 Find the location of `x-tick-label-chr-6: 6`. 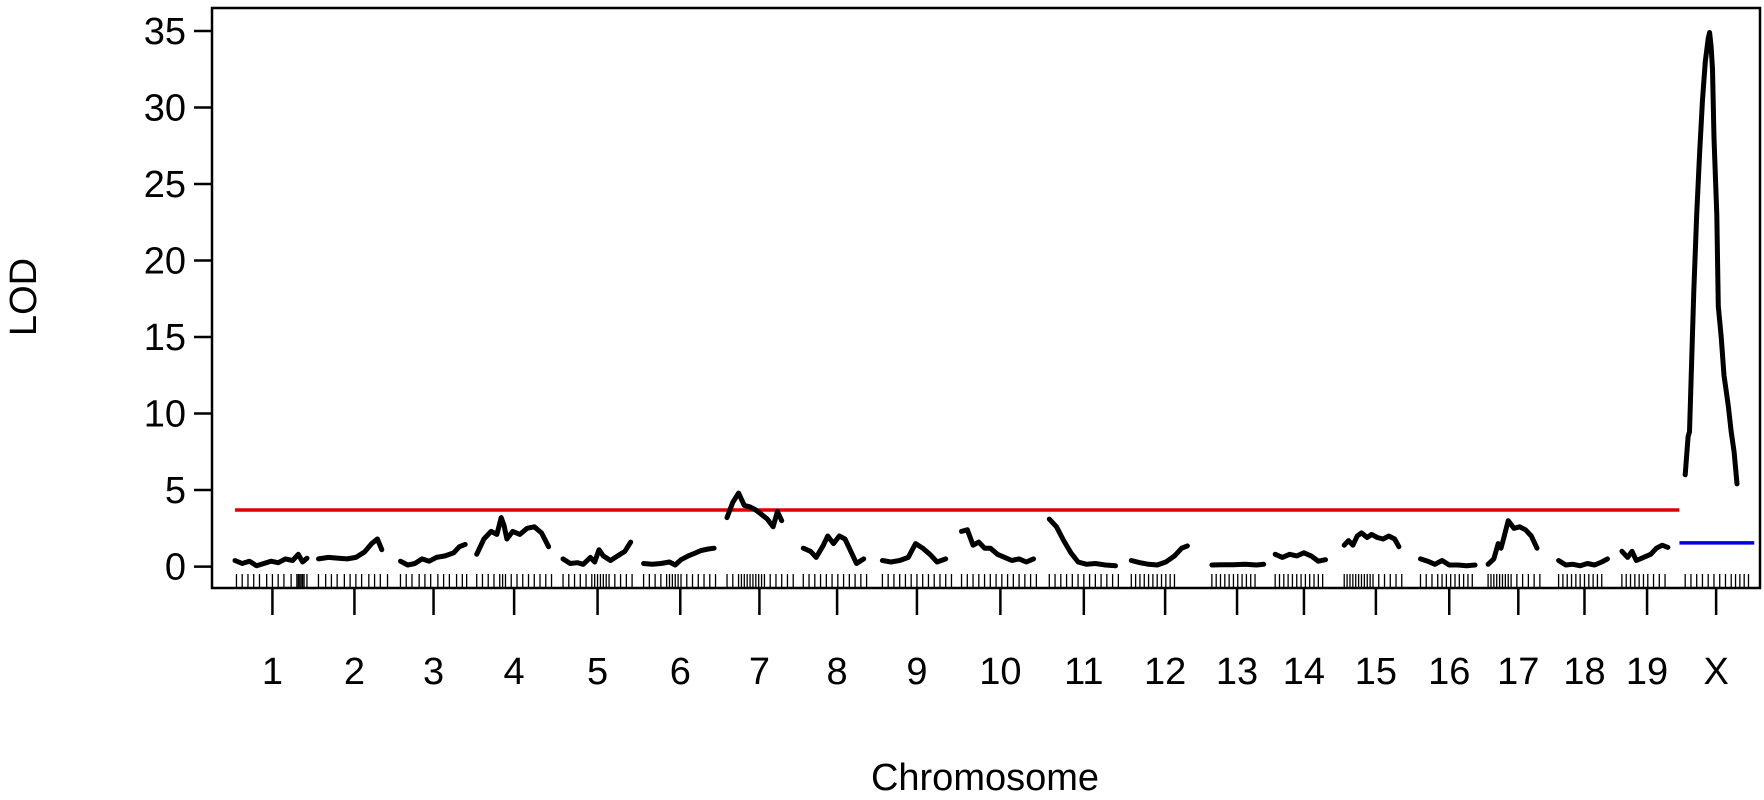

x-tick-label-chr-6: 6 is located at coordinates (680, 672).